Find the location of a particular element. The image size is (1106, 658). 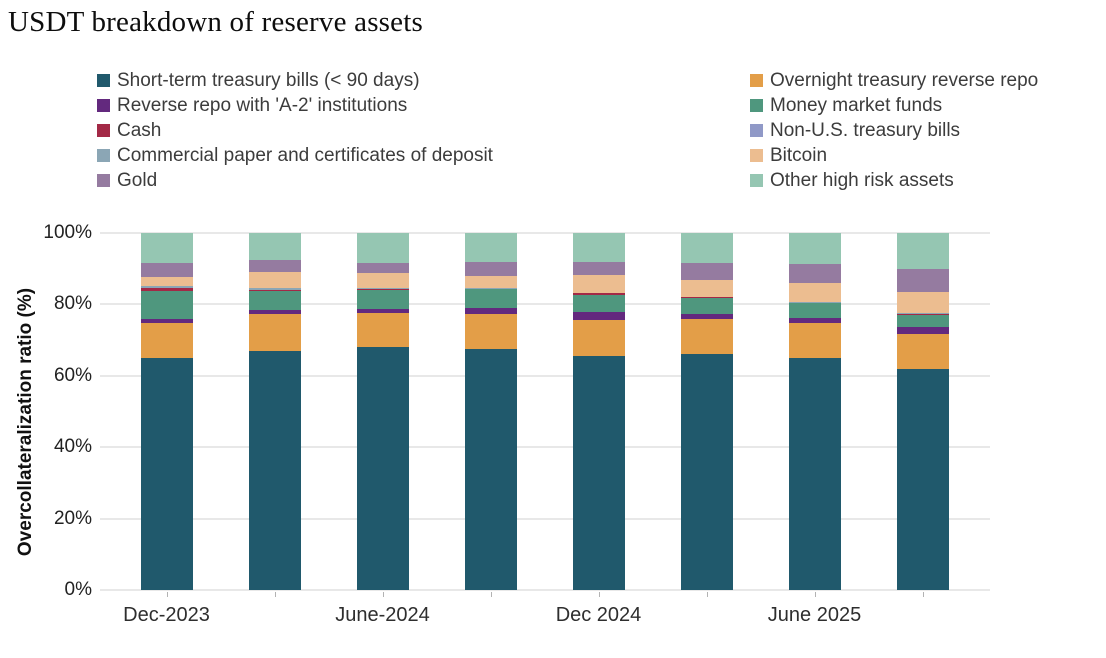

y-tick-label: 0% is located at coordinates (78, 589).